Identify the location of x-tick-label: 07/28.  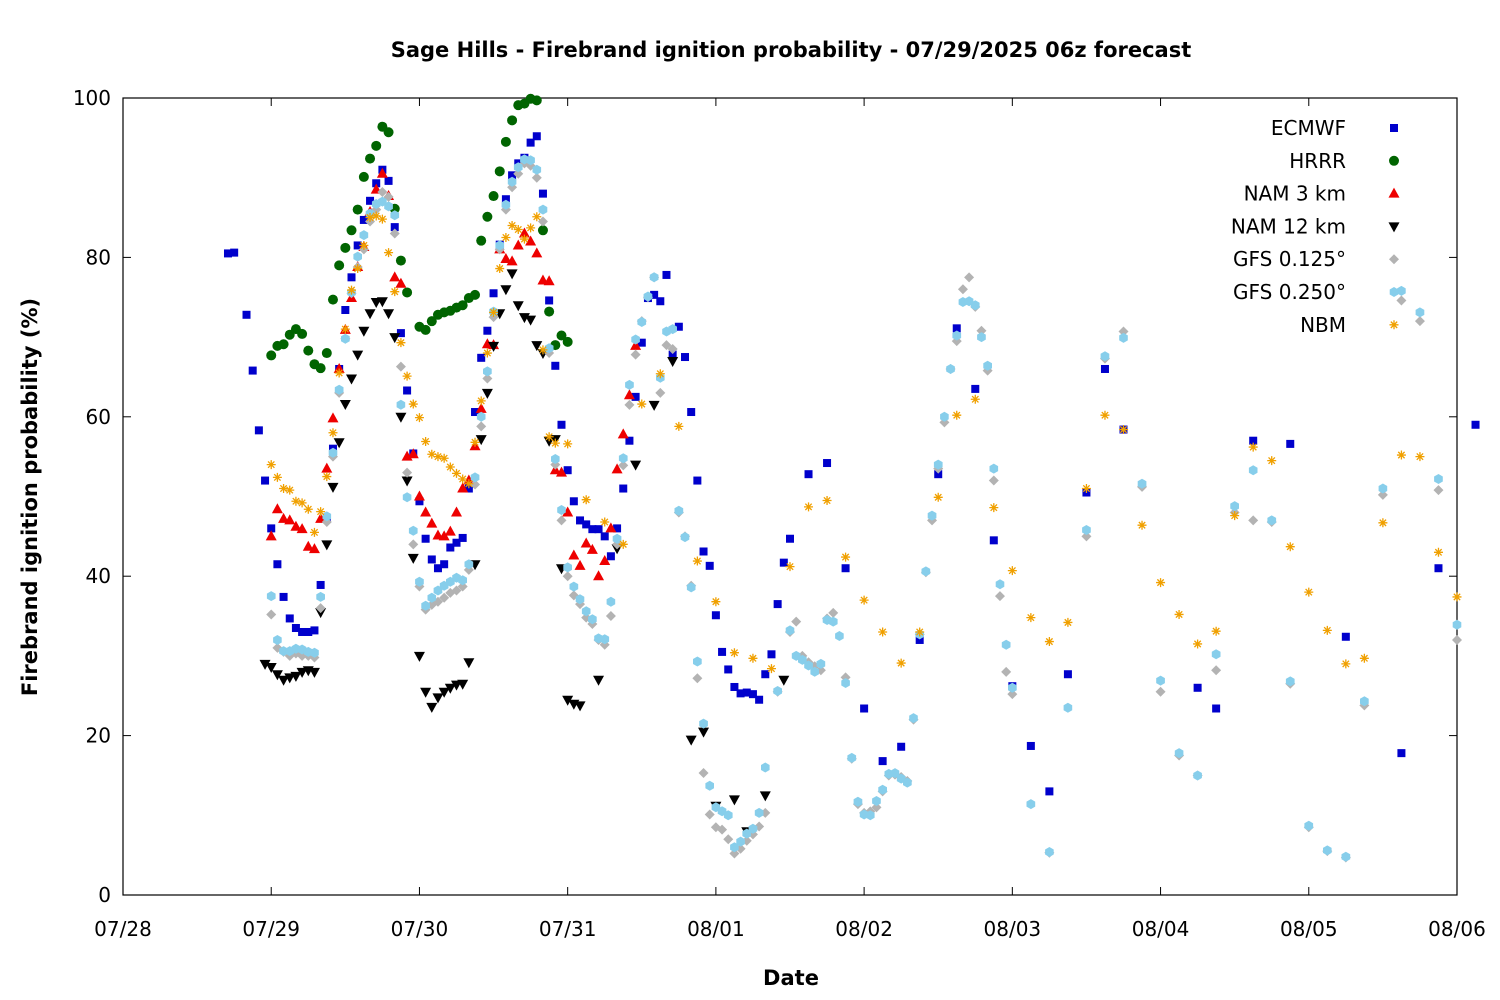
(123, 929).